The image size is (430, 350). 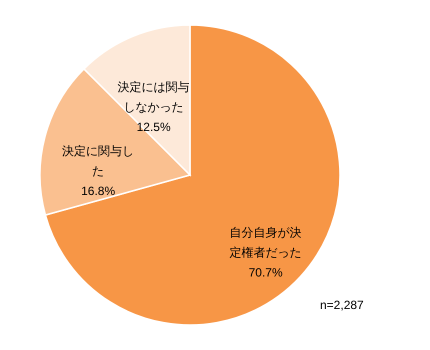 What do you see at coordinates (154, 97) in the screenshot?
I see `slice-label: 決定には関与しなかった` at bounding box center [154, 97].